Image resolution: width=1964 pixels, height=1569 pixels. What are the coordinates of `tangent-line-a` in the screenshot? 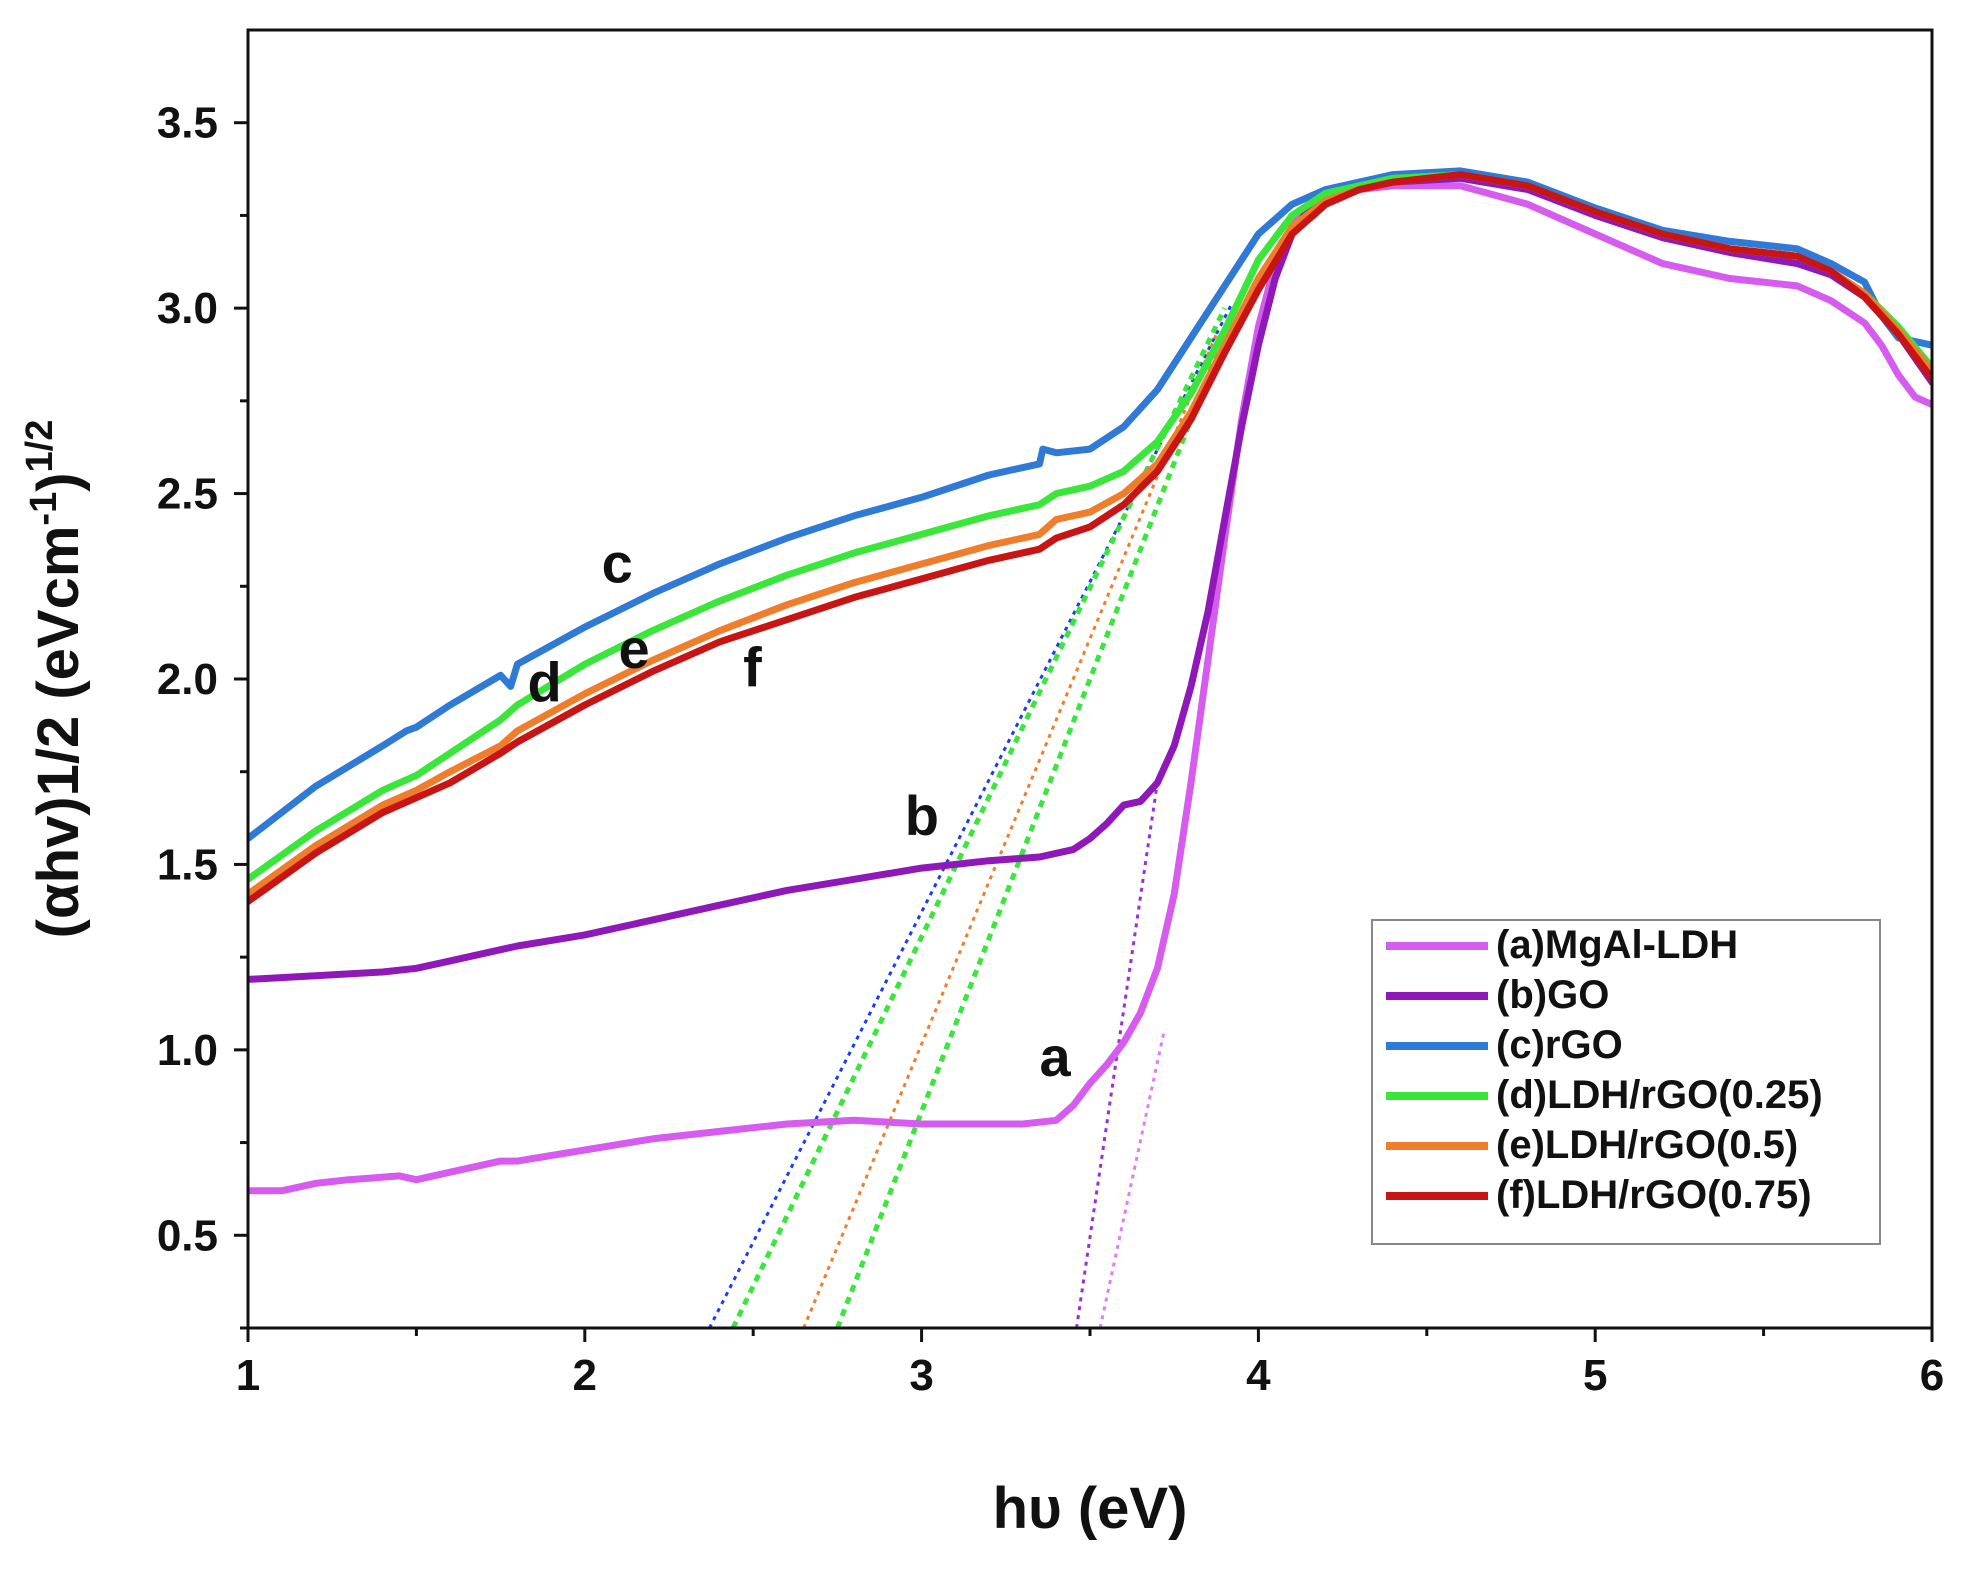 It's located at (1132, 1179).